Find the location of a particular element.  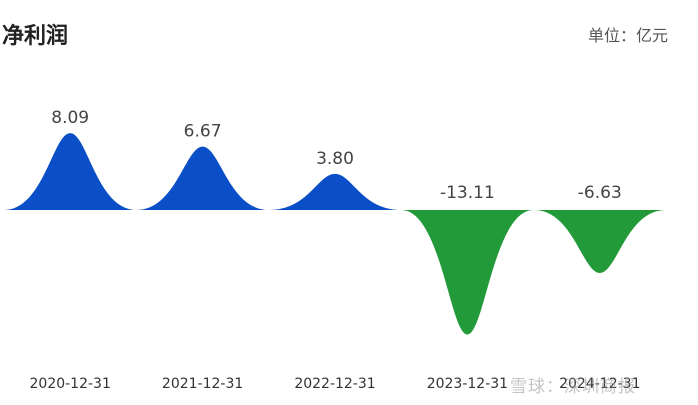

data-label: 8.09 is located at coordinates (70, 118).